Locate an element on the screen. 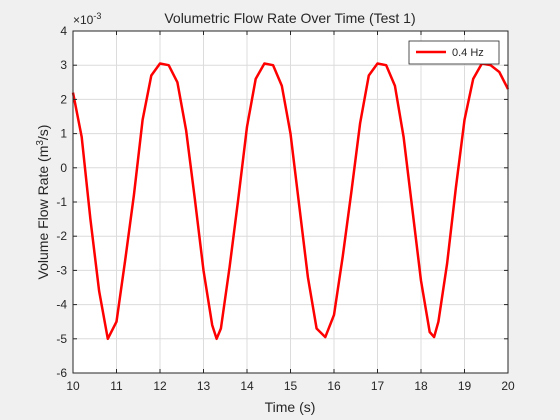 This screenshot has width=560, height=420. y-axis-label: Volume Flow Rate (m3/s) is located at coordinates (43, 202).